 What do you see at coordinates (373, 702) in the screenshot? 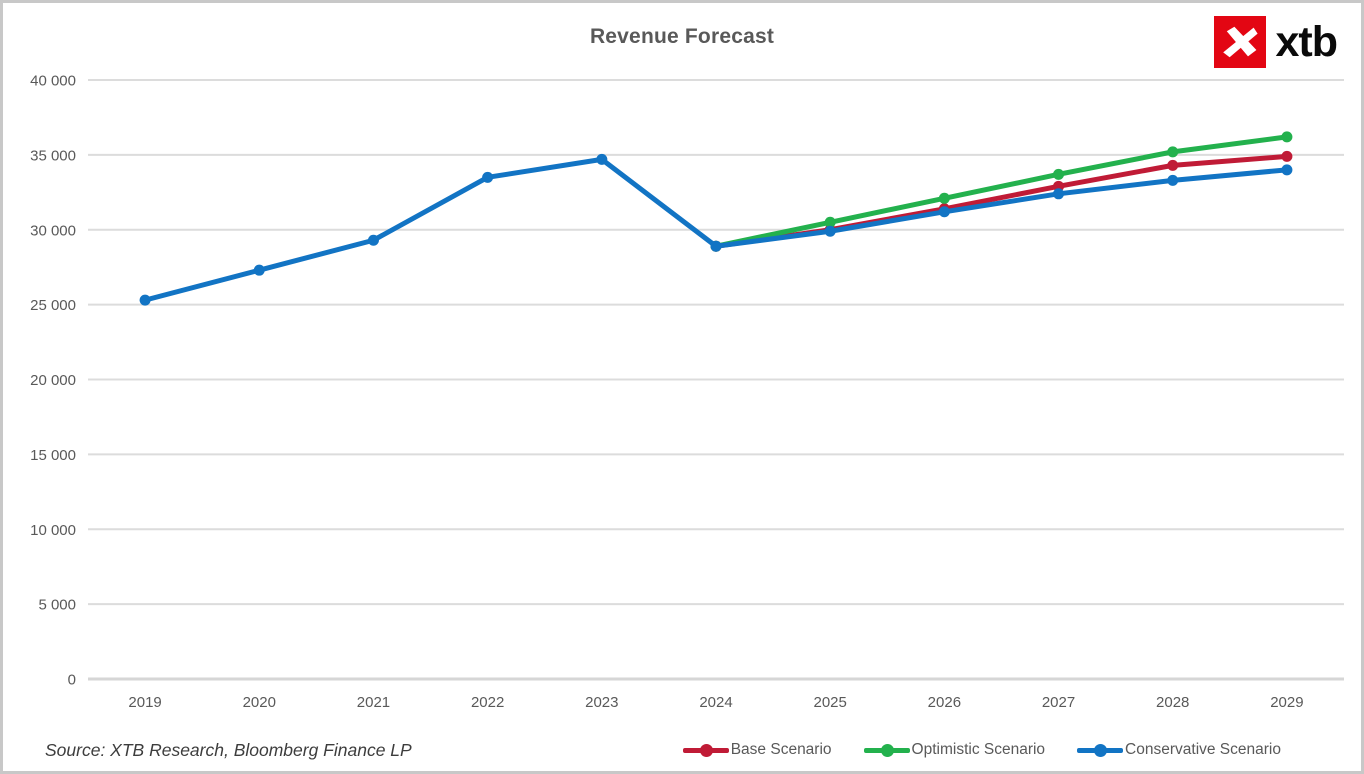
I see `x-axis-year-label: 2021` at bounding box center [373, 702].